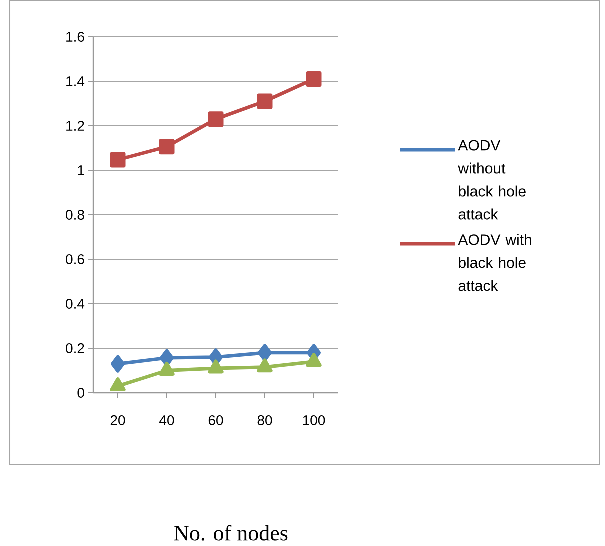 This screenshot has width=605, height=546. I want to click on y-tick-label: 1.6, so click(75, 37).